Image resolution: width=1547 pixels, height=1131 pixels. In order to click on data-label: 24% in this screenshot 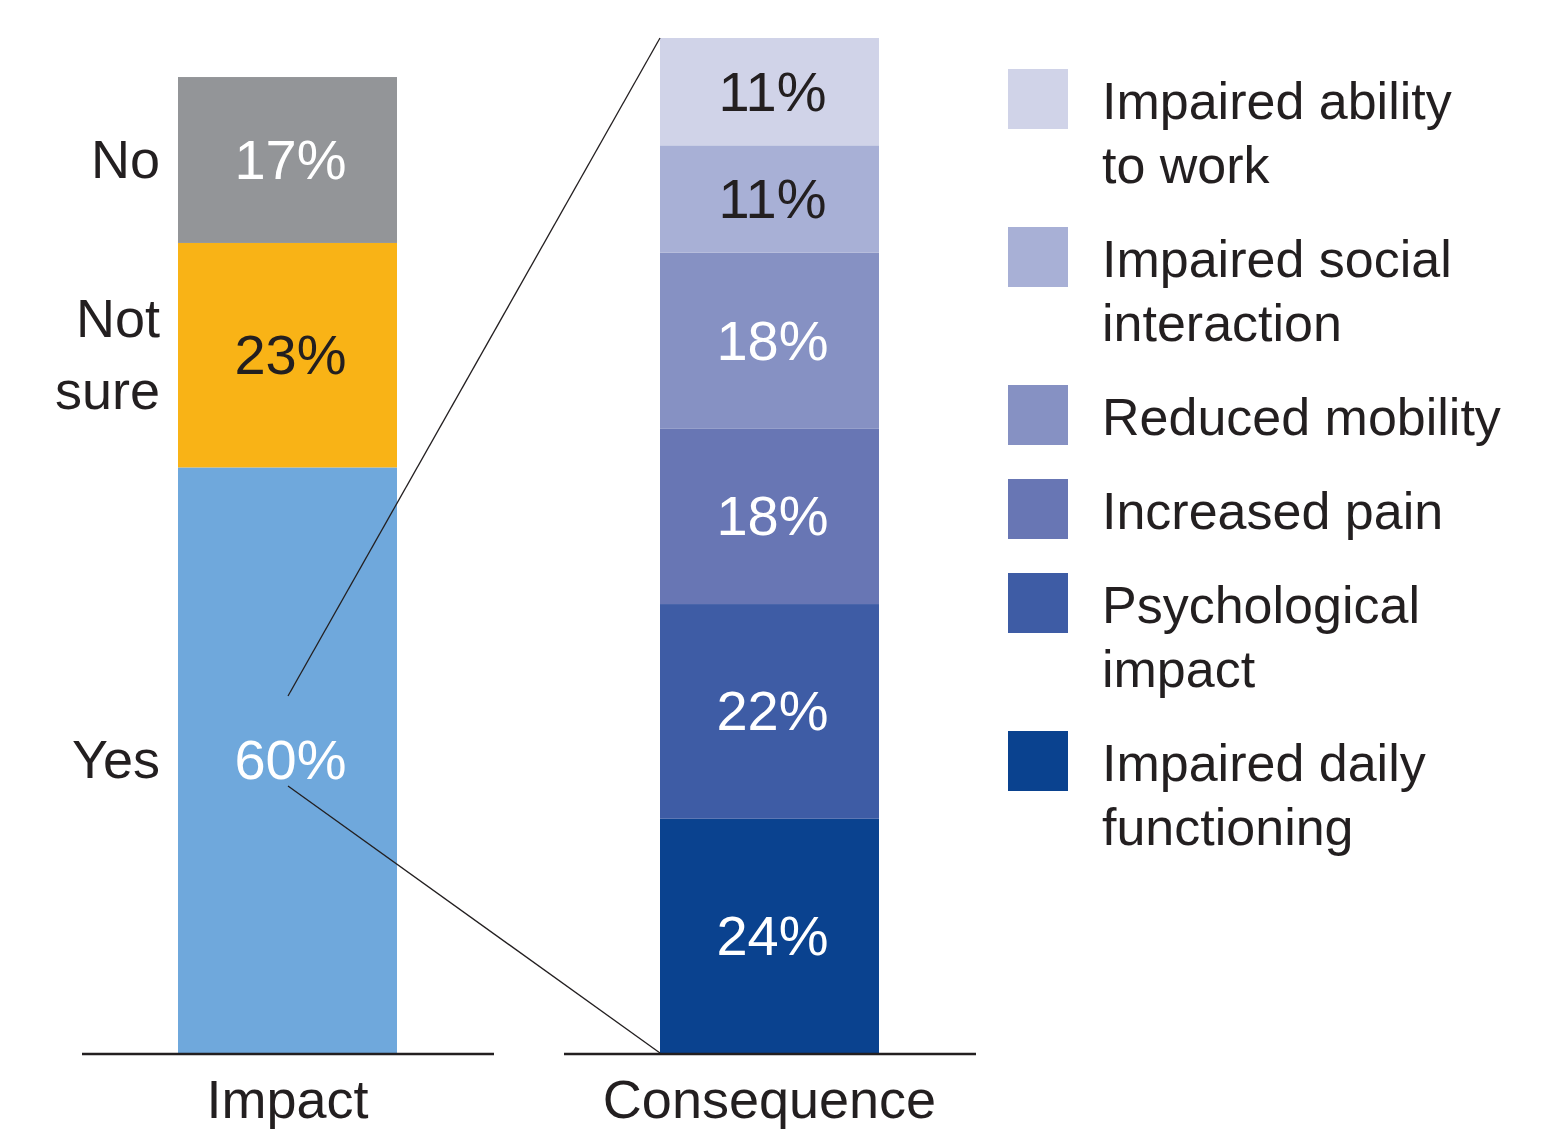, I will do `click(772, 935)`.